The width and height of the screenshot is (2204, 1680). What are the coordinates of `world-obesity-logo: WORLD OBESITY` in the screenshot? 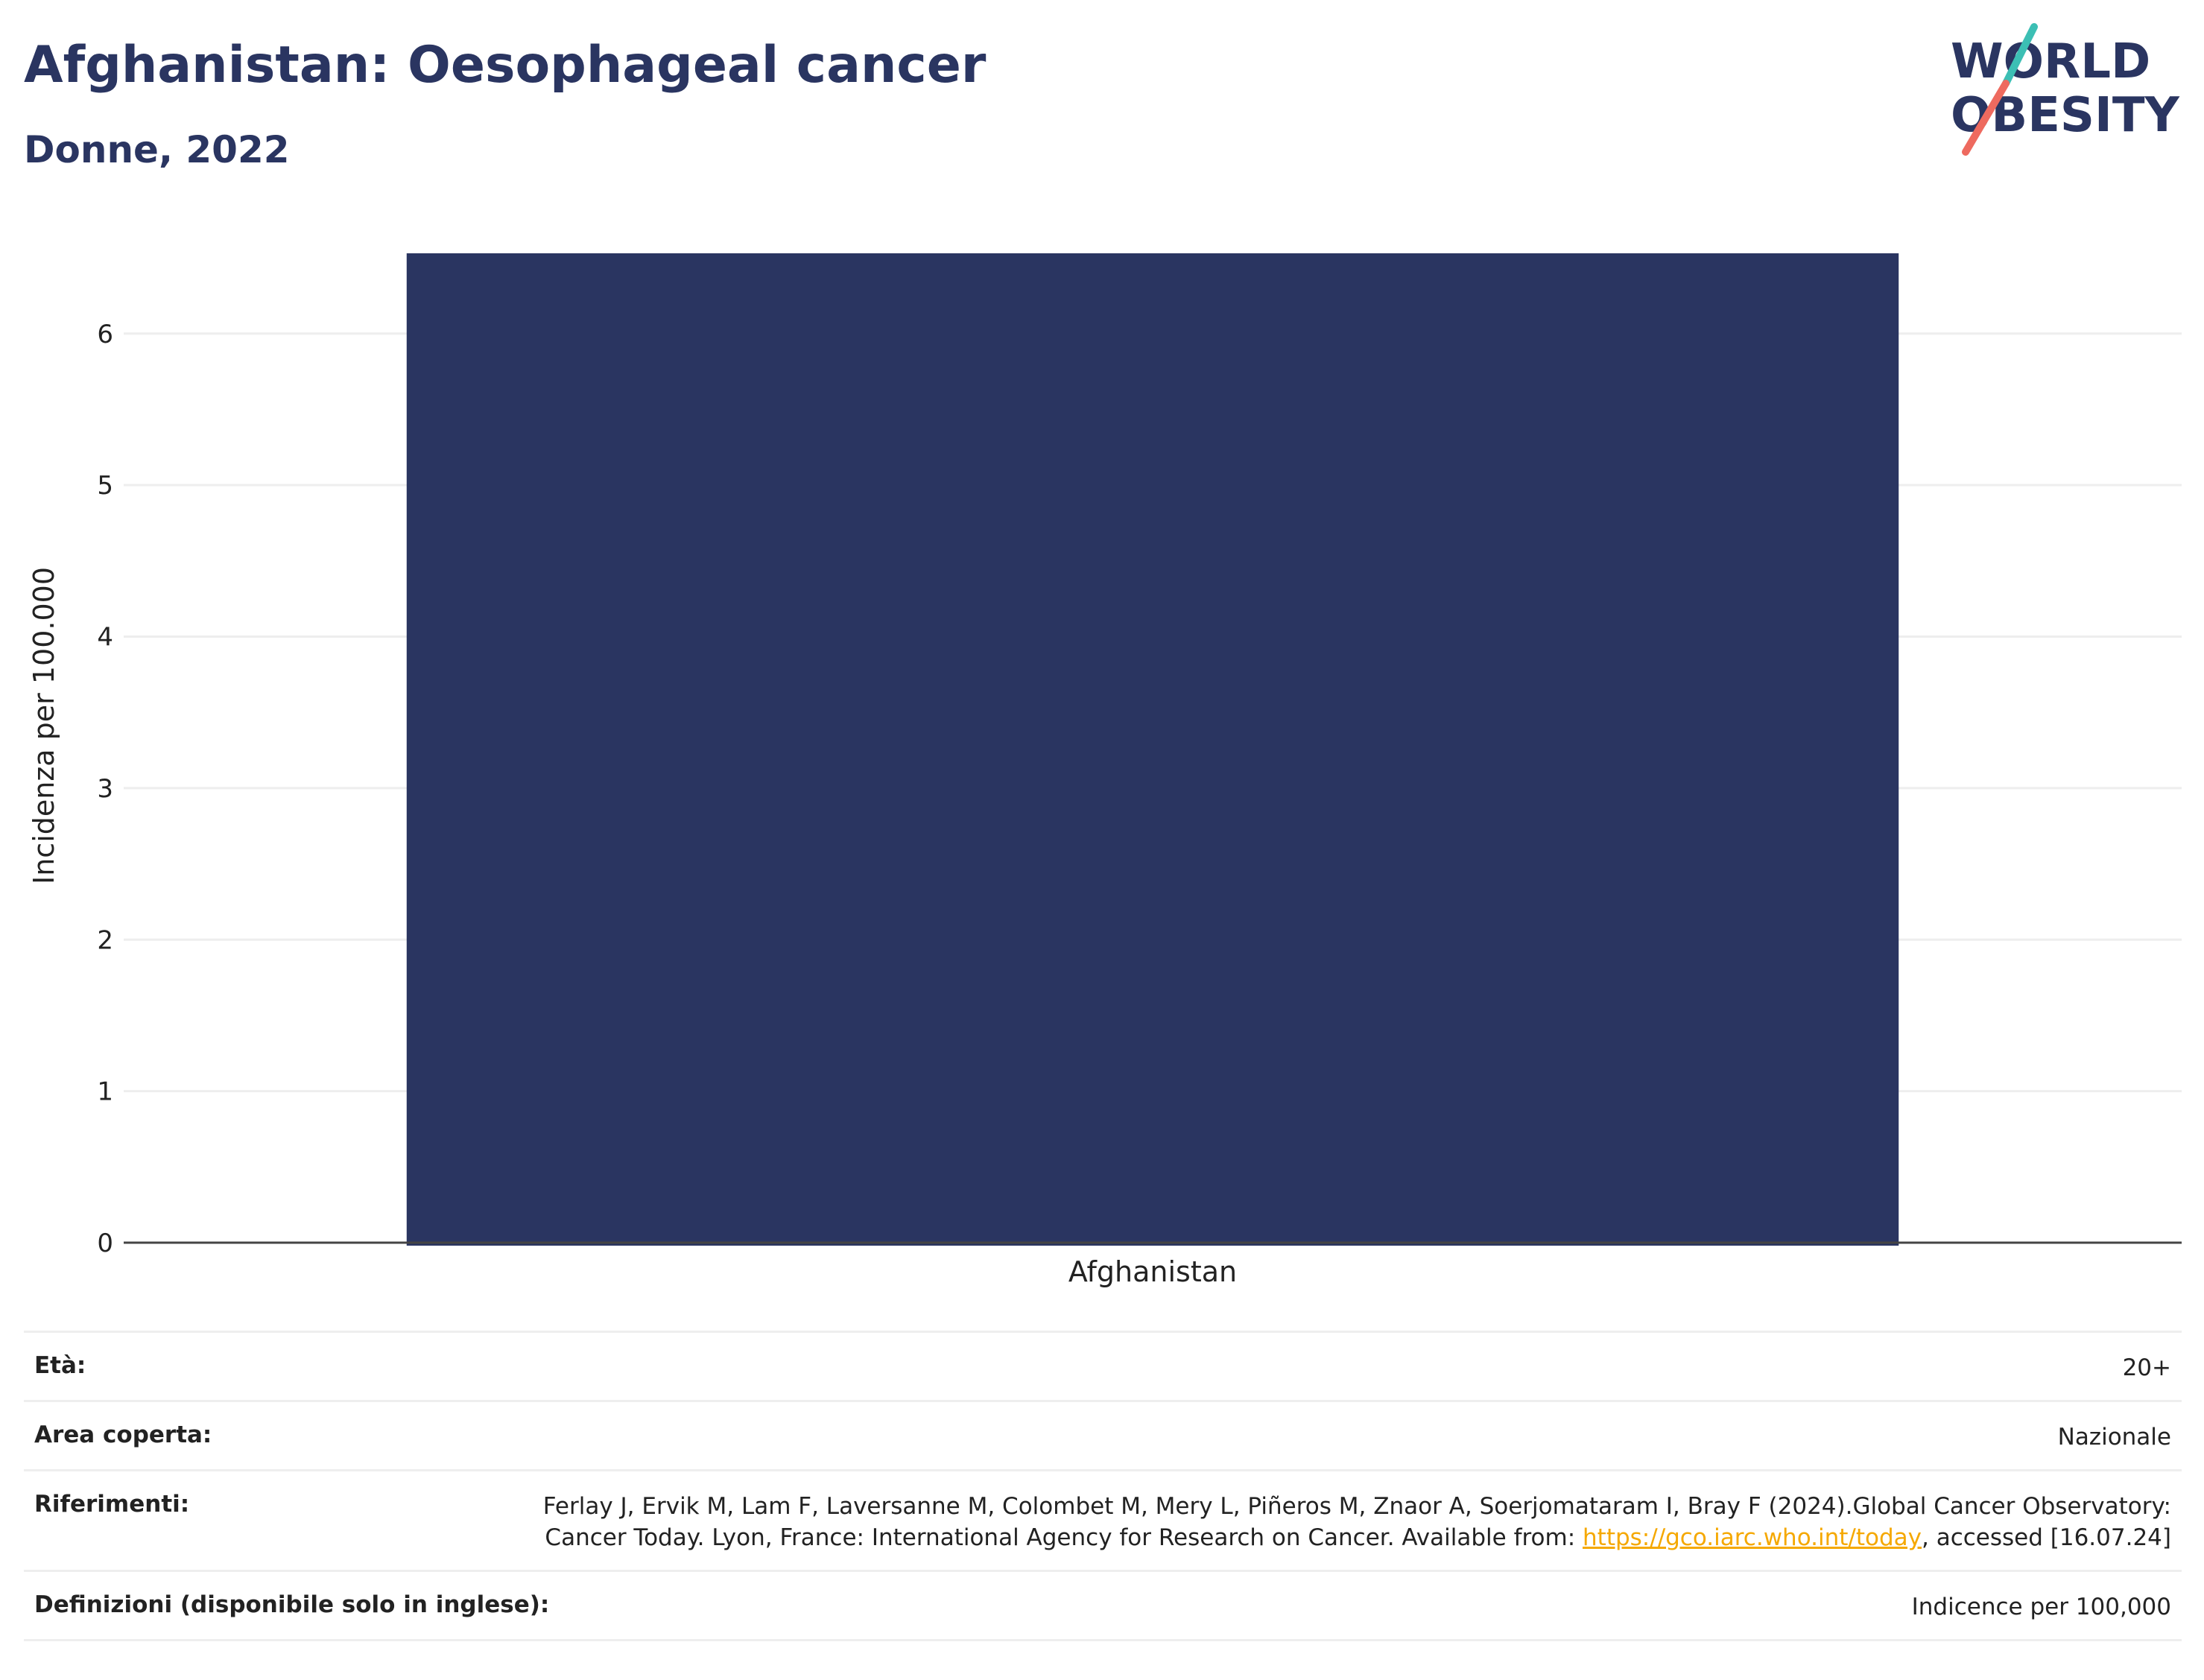 It's located at (2068, 89).